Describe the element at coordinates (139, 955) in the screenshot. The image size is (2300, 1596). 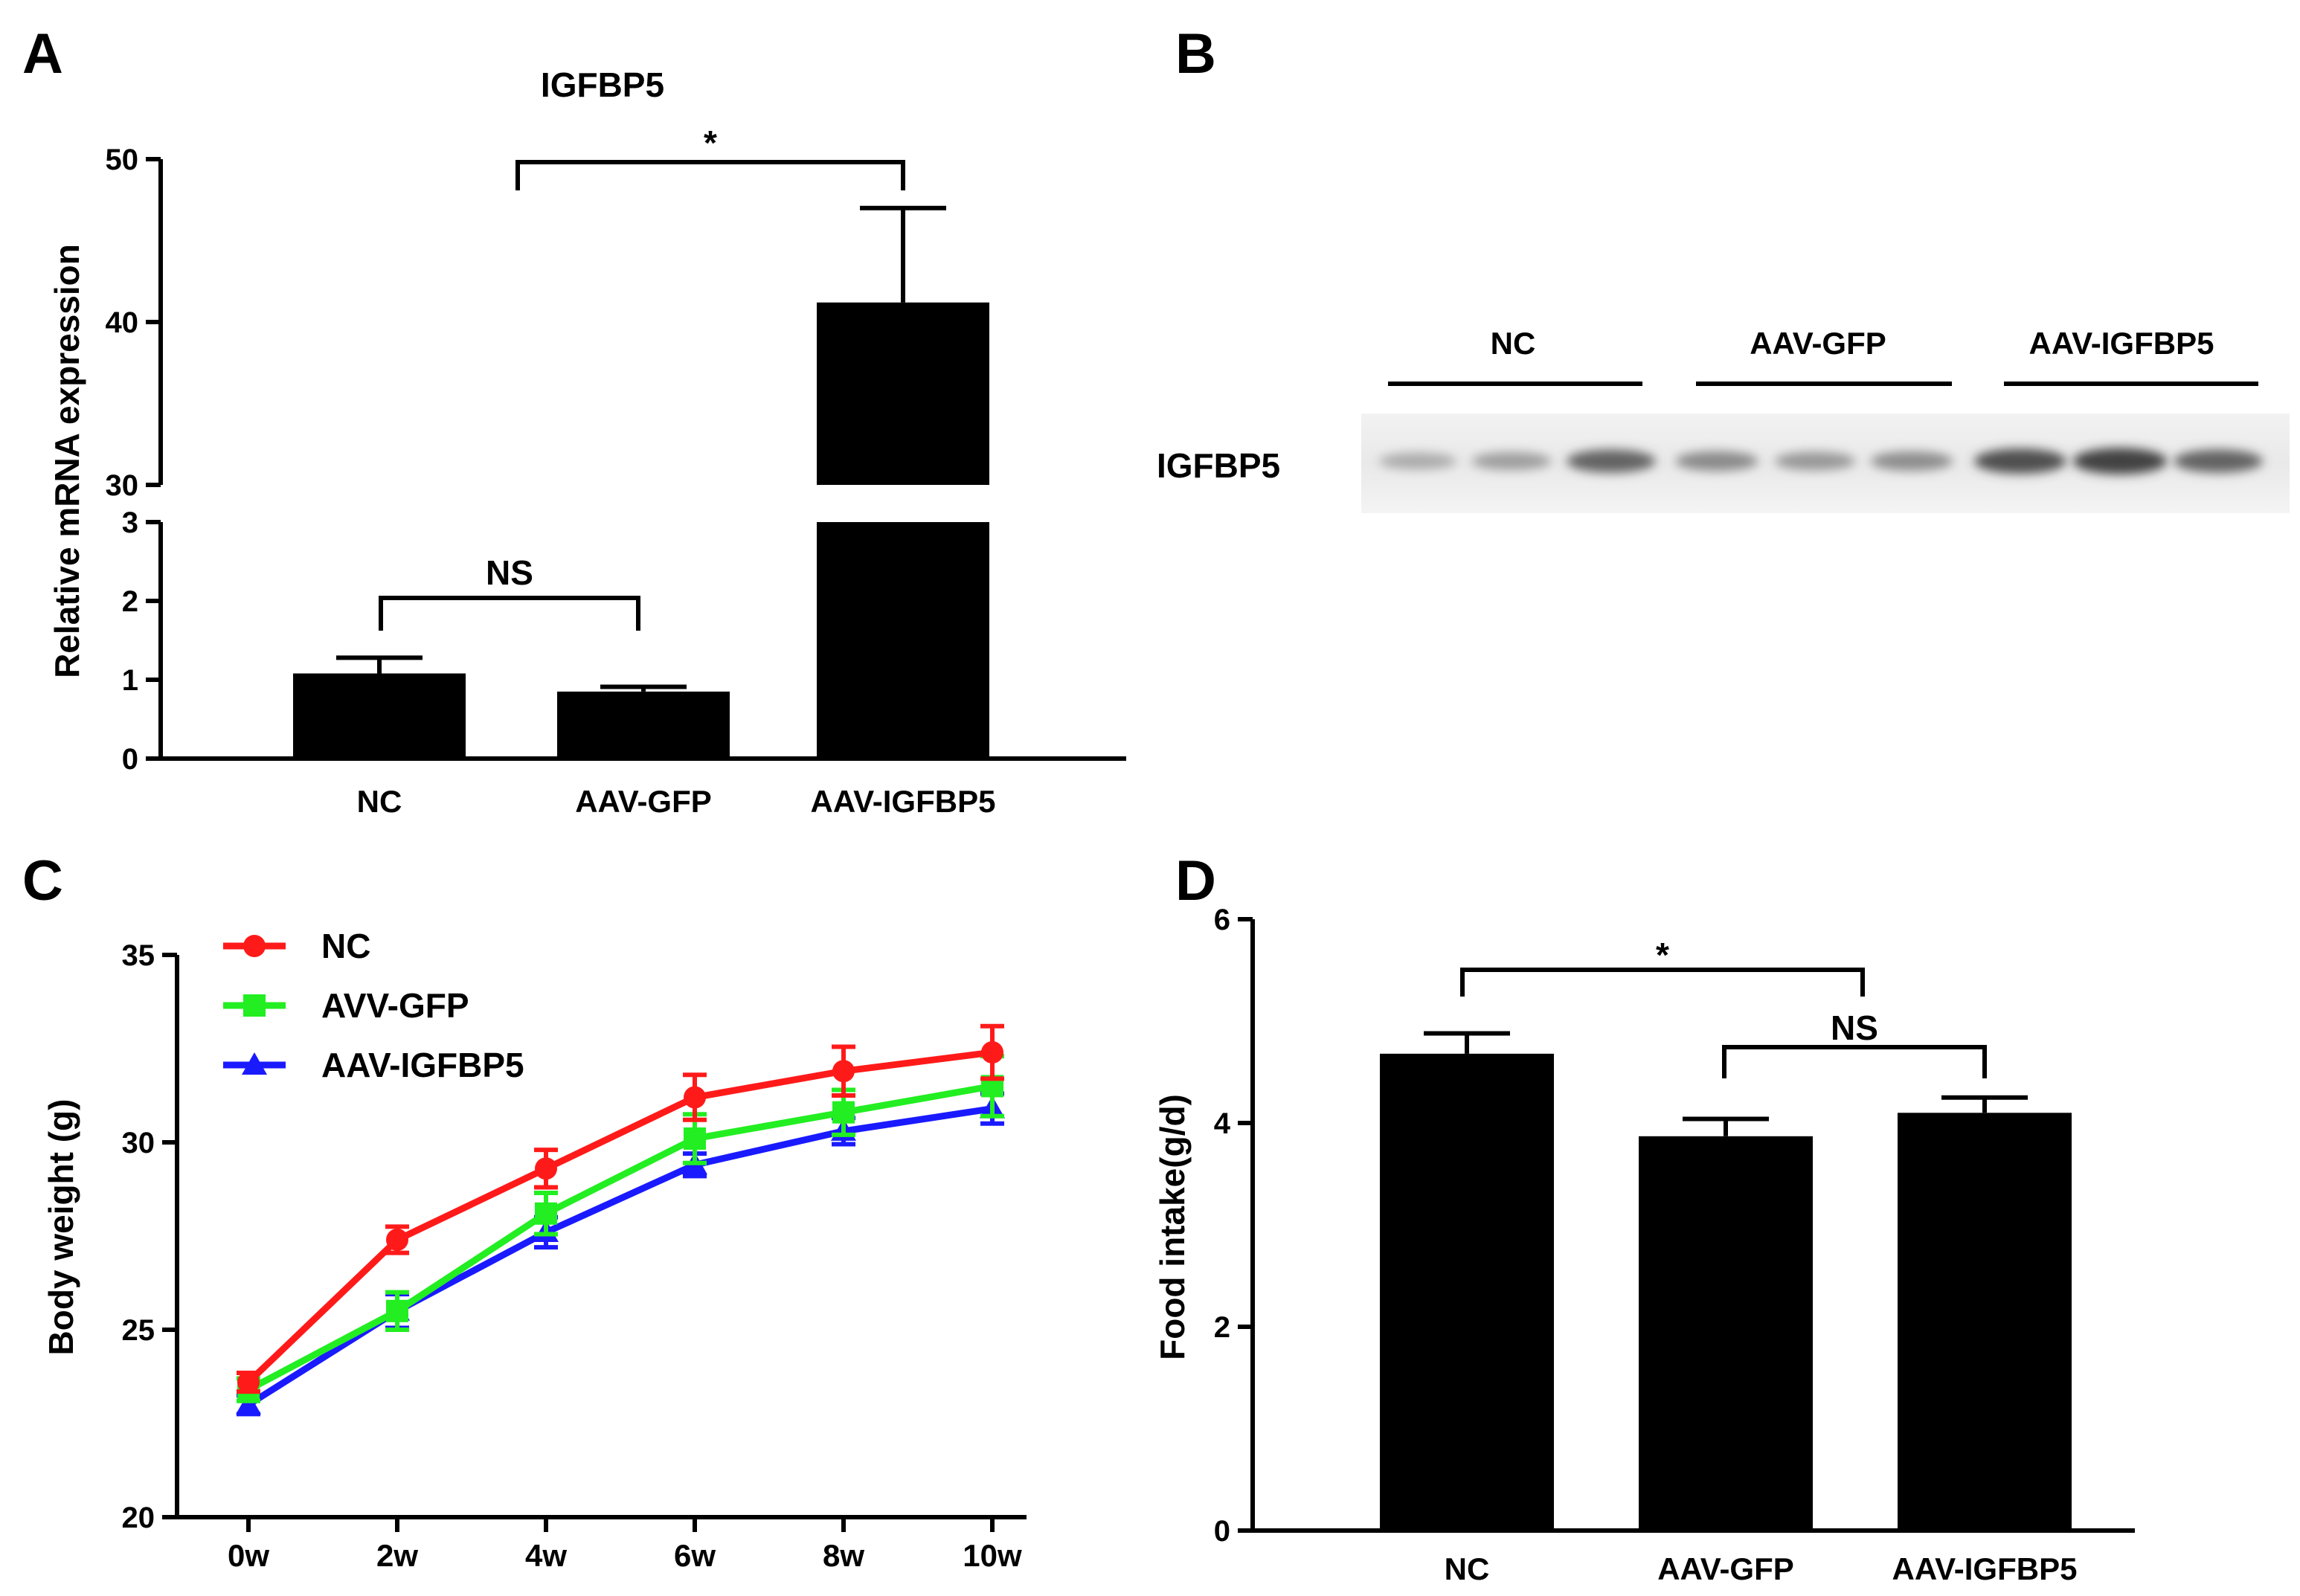
I see `panel-c-ytick-label-35: 35` at that location.